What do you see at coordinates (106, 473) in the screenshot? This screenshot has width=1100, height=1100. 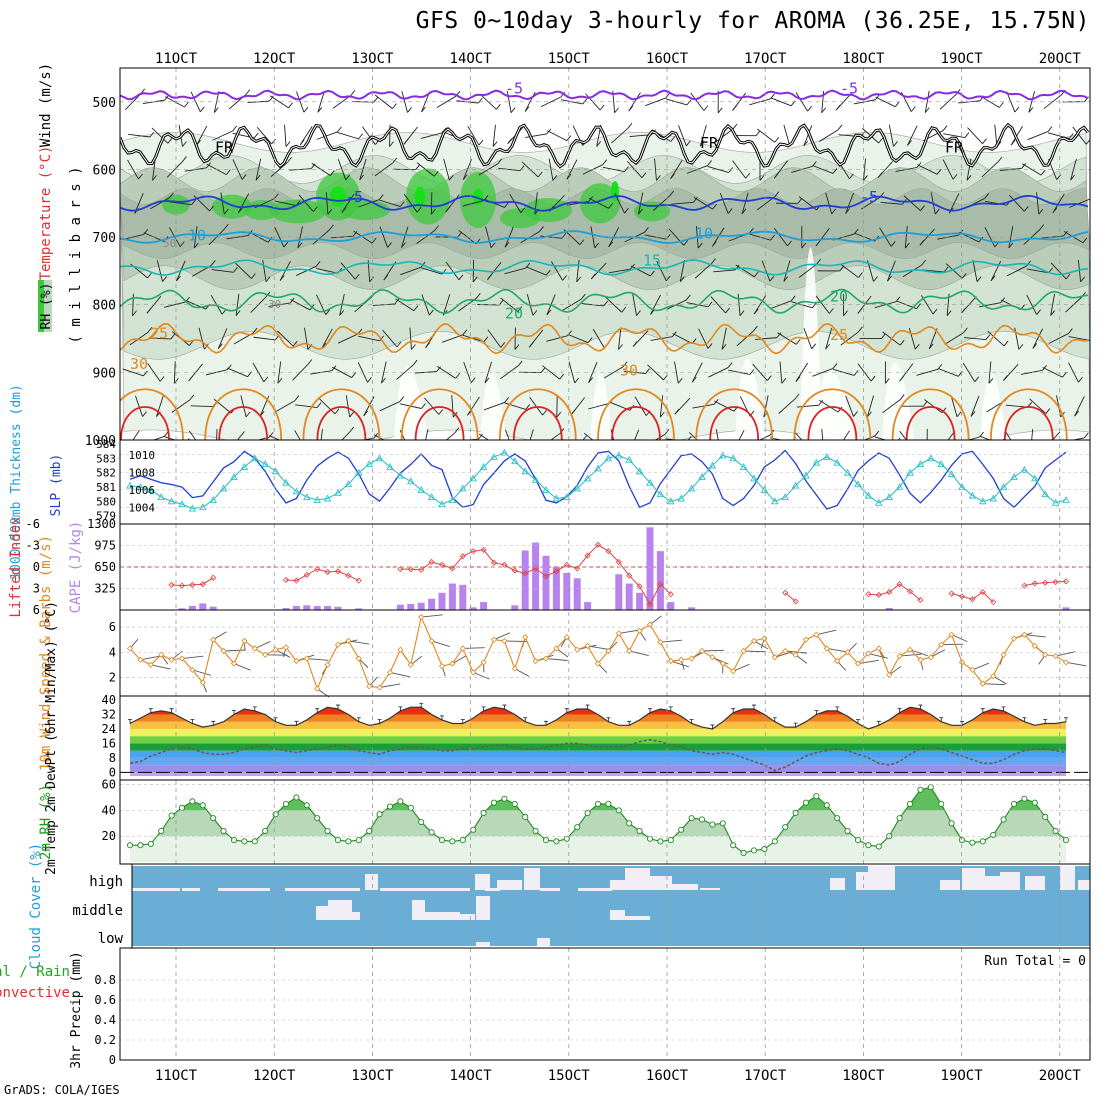 I see `thickness-tick-label: 582` at bounding box center [106, 473].